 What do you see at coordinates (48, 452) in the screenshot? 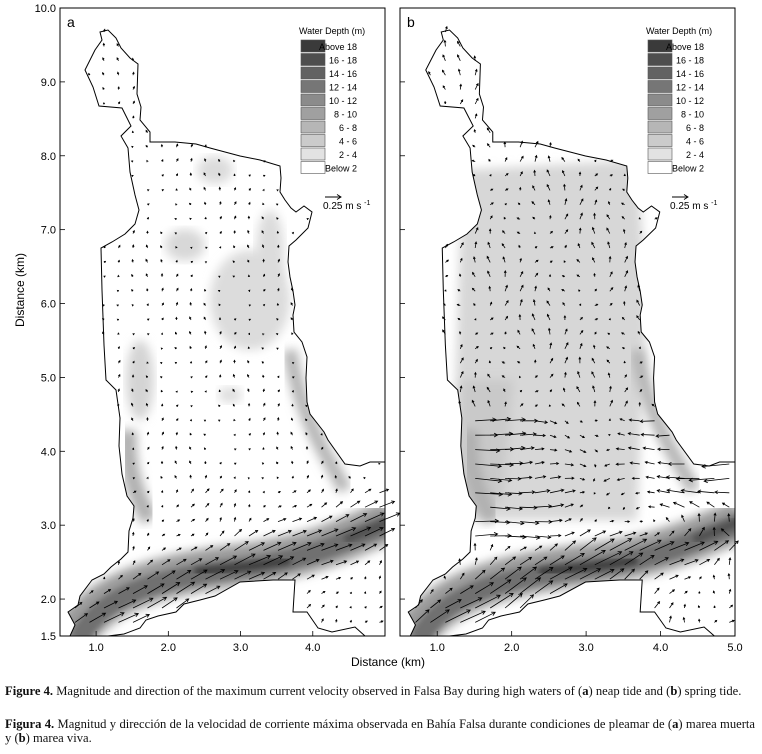
I see `y-tick-label: 4.0` at bounding box center [48, 452].